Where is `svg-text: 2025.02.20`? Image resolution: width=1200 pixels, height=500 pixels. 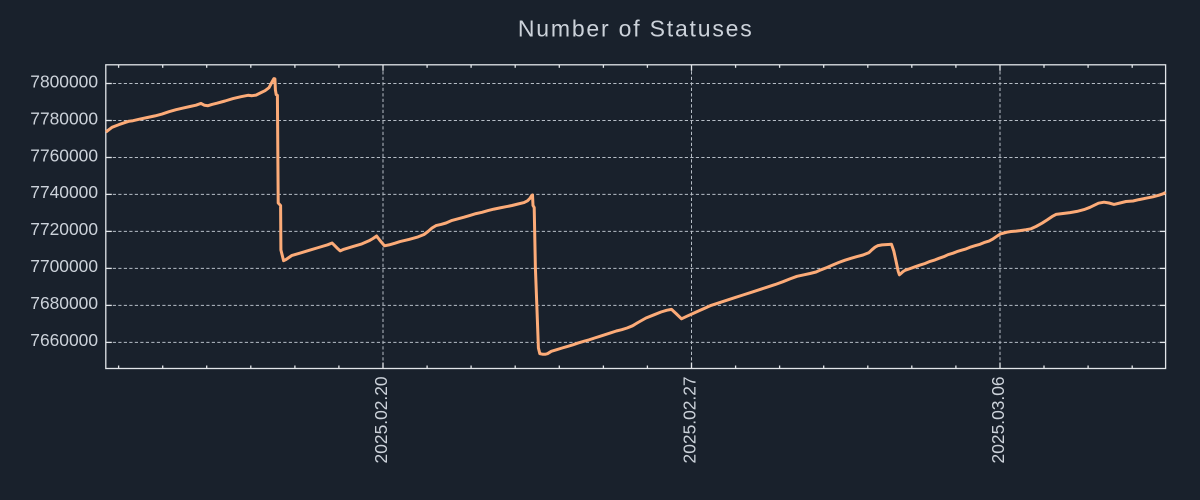
svg-text: 2025.02.20 is located at coordinates (381, 419).